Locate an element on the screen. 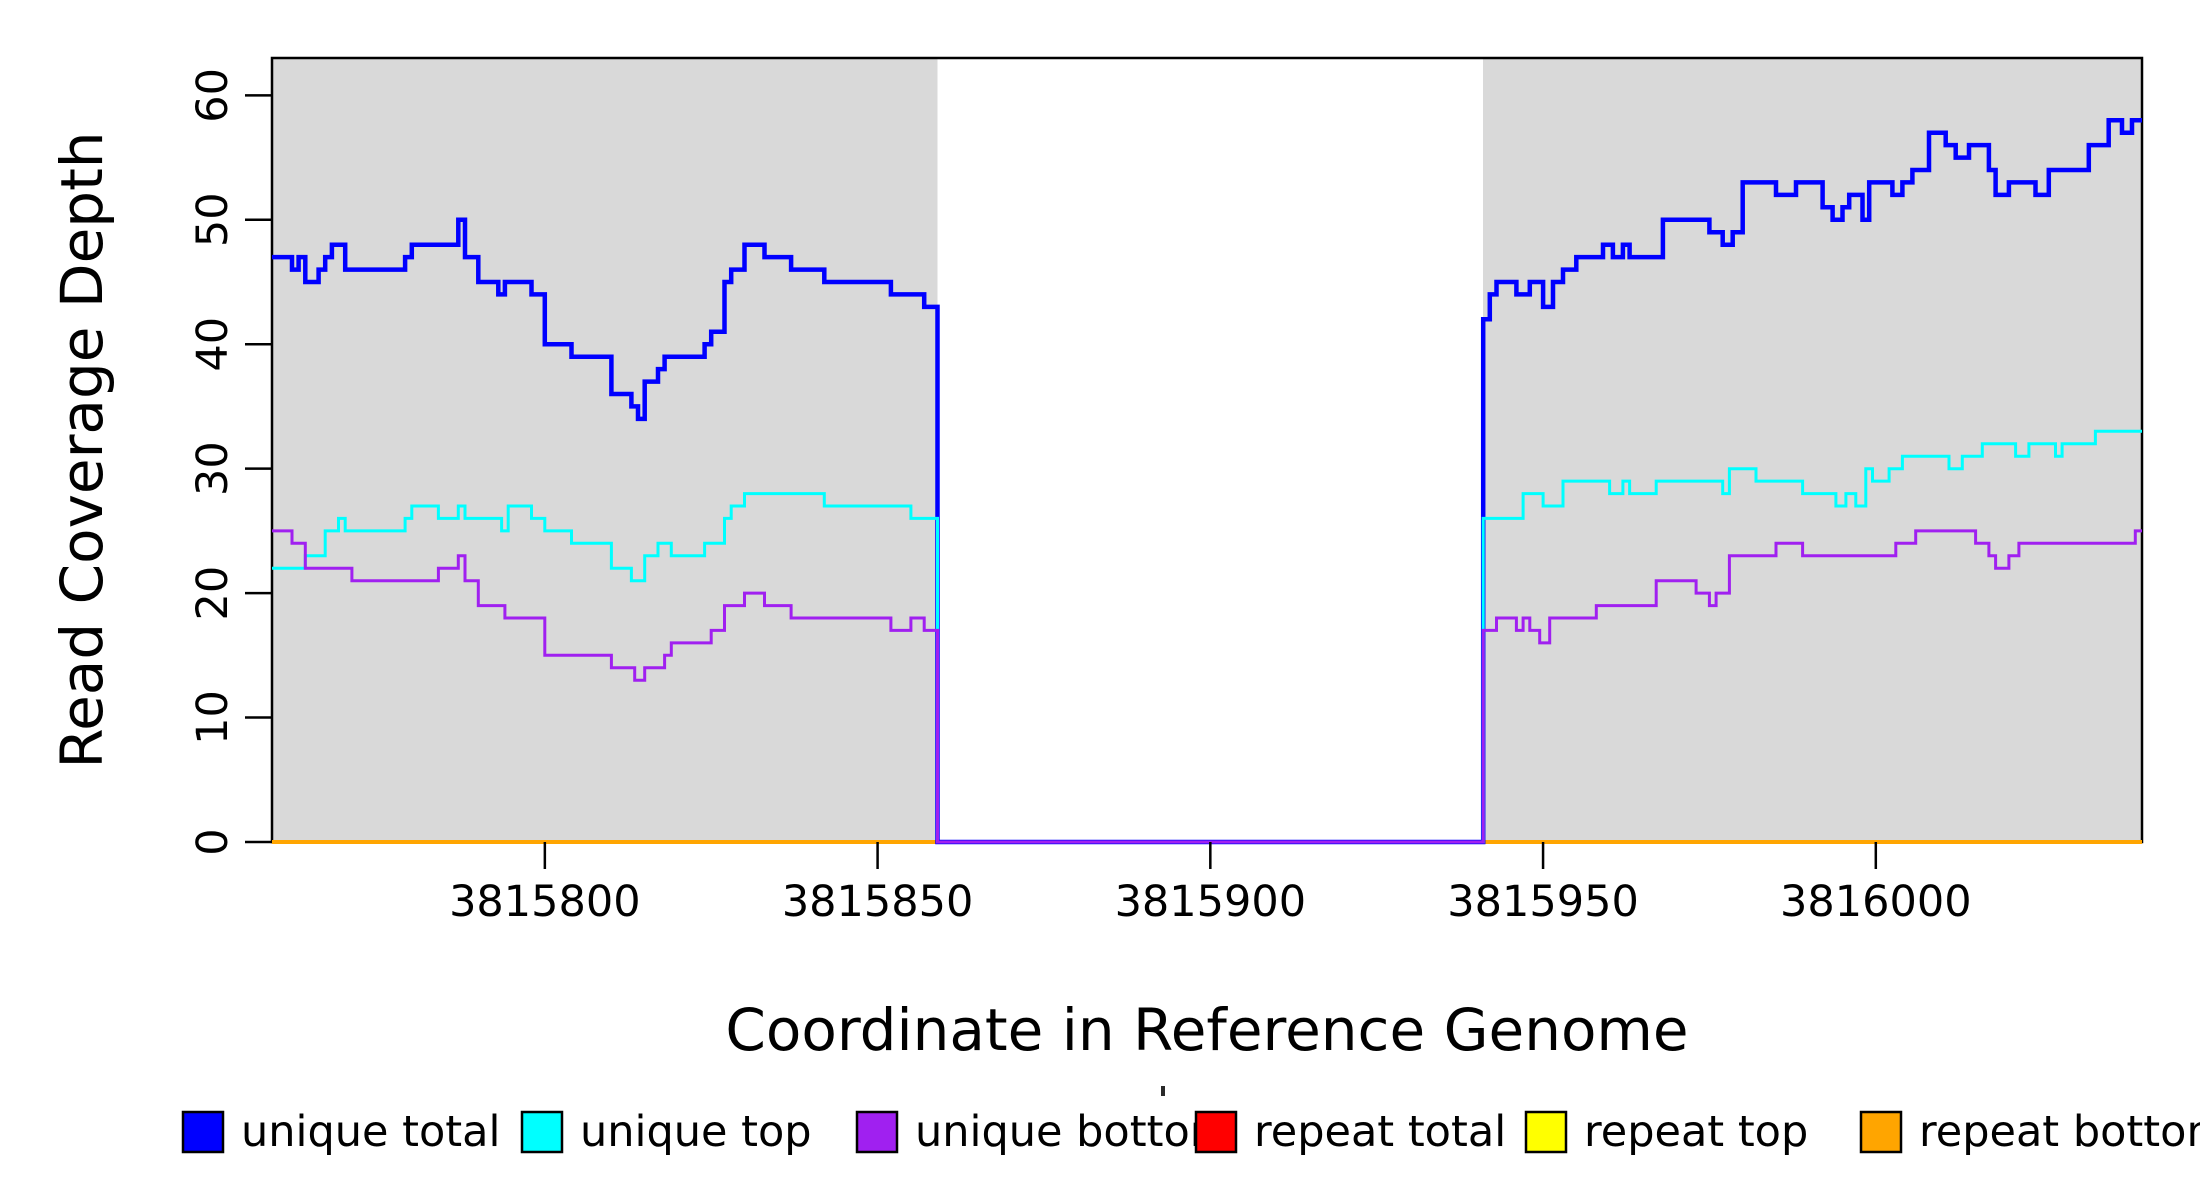  x-tick-label: 3815800 is located at coordinates (545, 902).